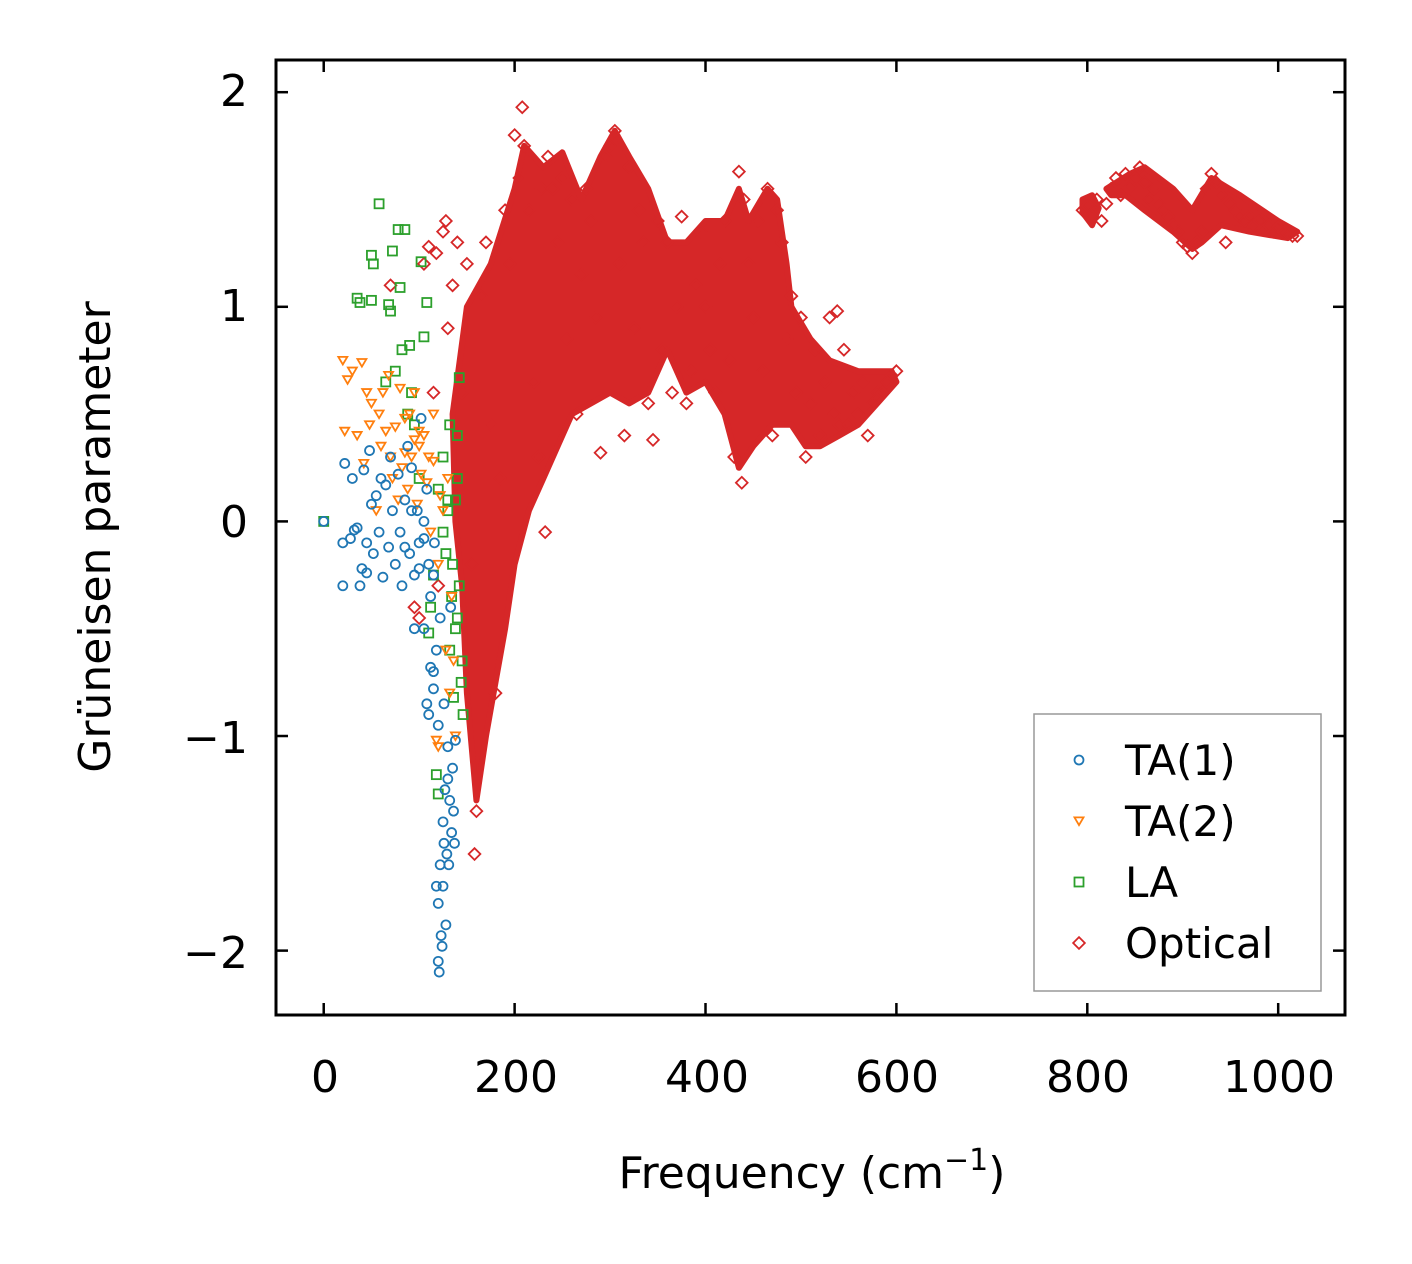 This screenshot has height=1264, width=1412. What do you see at coordinates (389, 695) in the screenshot?
I see `series-ta1` at bounding box center [389, 695].